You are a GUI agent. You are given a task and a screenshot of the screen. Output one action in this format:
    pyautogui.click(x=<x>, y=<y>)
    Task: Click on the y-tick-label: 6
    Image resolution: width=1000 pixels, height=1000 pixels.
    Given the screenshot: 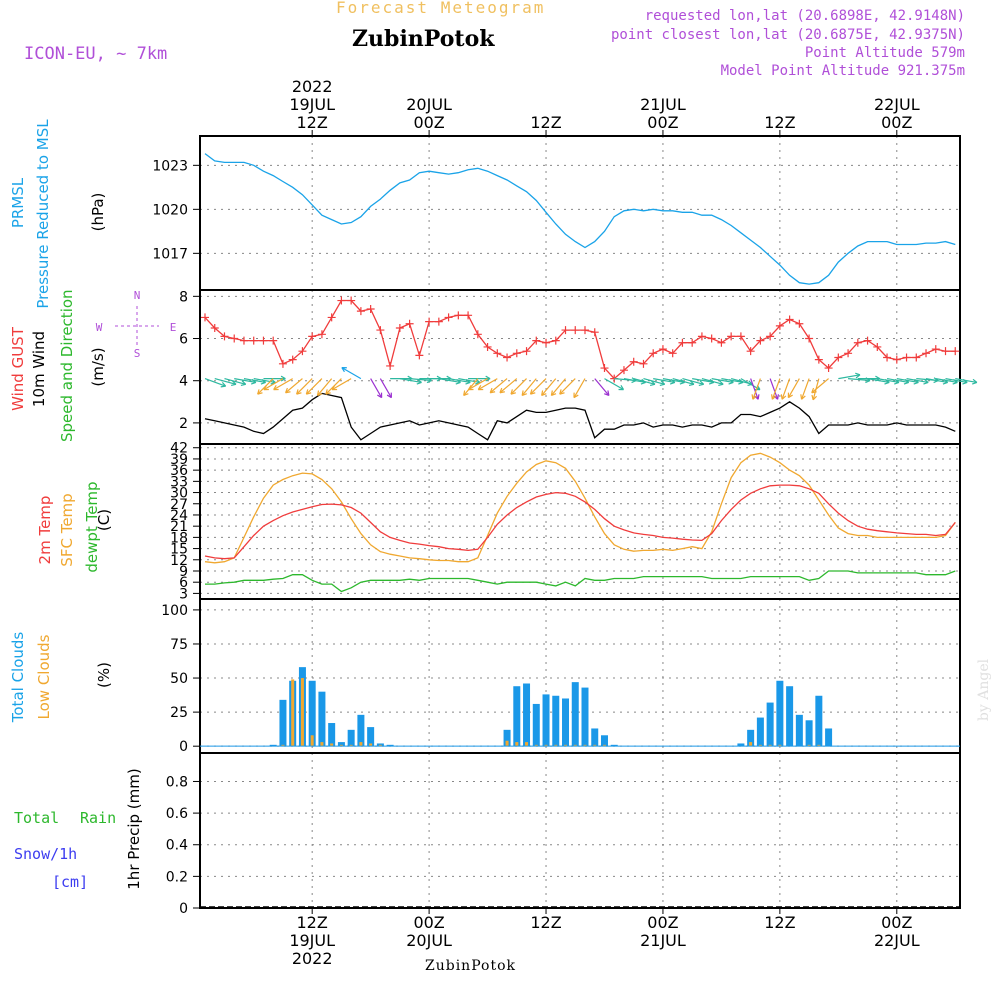 What is the action you would take?
    pyautogui.click(x=183, y=583)
    